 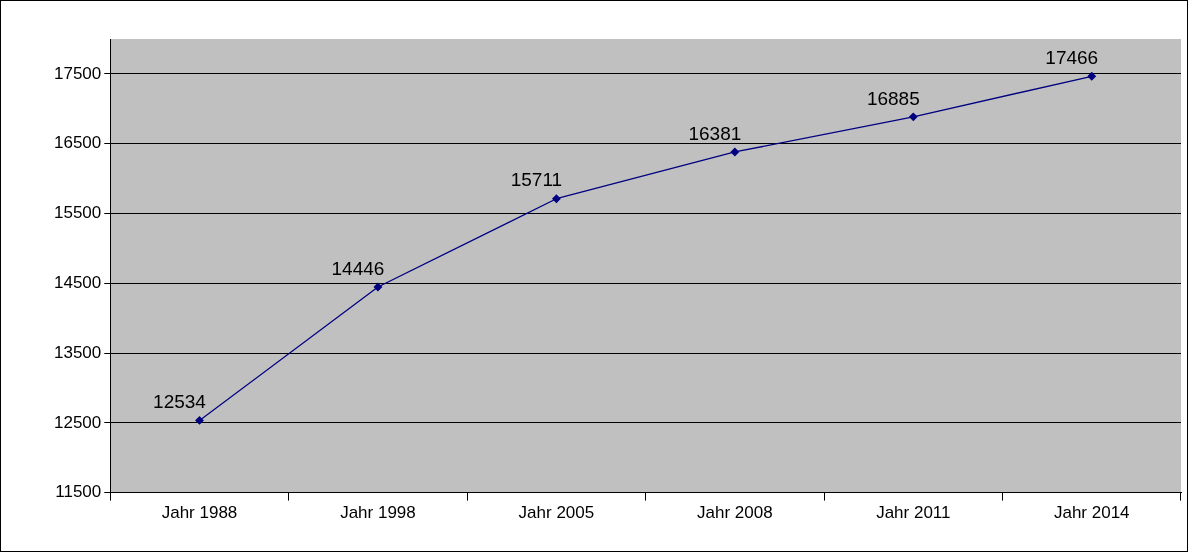 I want to click on y-tick-label: 12500, so click(x=77, y=422).